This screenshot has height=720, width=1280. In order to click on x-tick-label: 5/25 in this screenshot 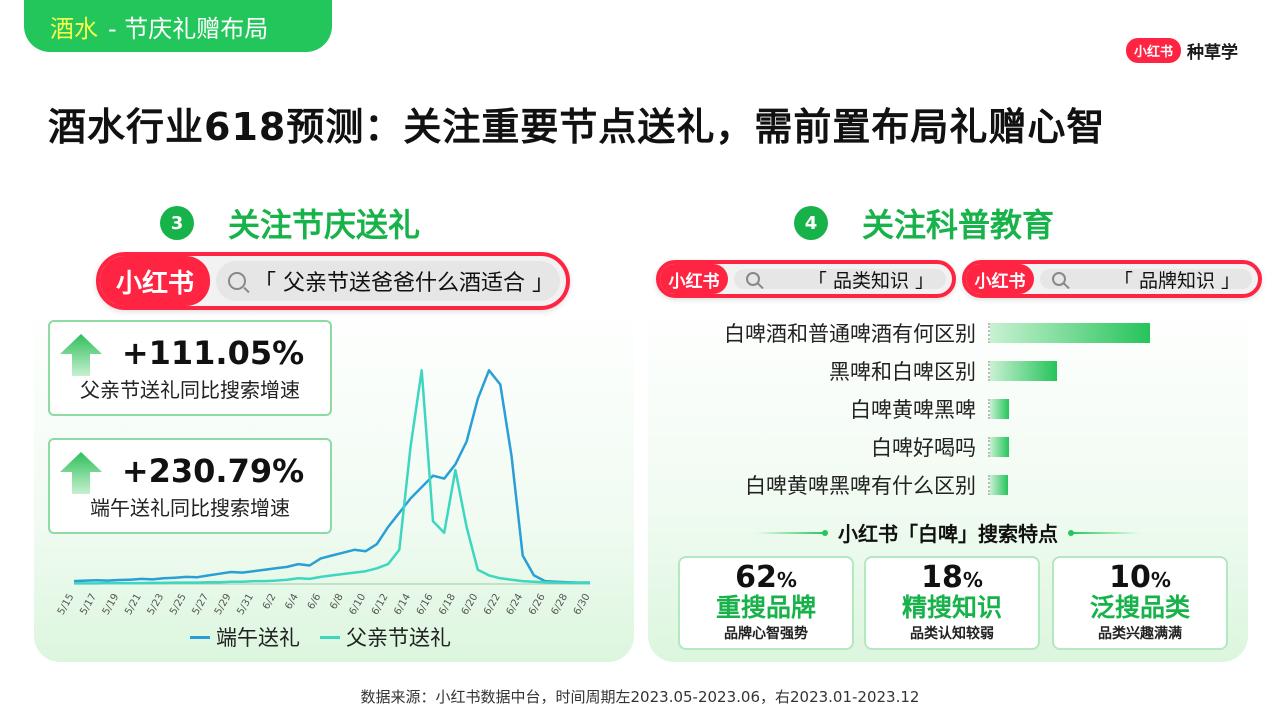, I will do `click(178, 604)`.